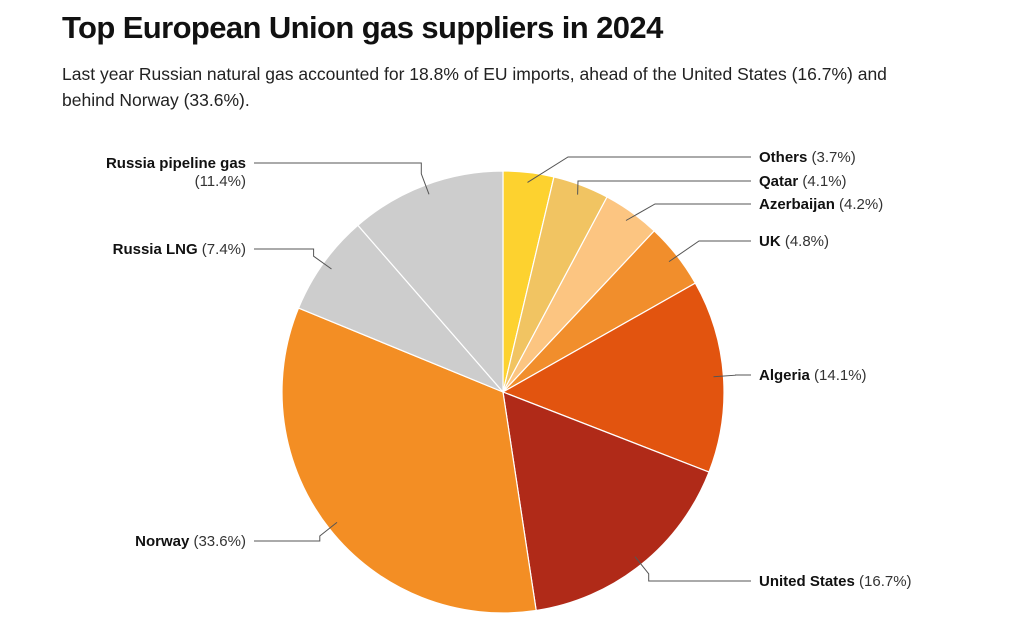 The image size is (1023, 633). Describe the element at coordinates (639, 169) in the screenshot. I see `leader-line-others` at that location.